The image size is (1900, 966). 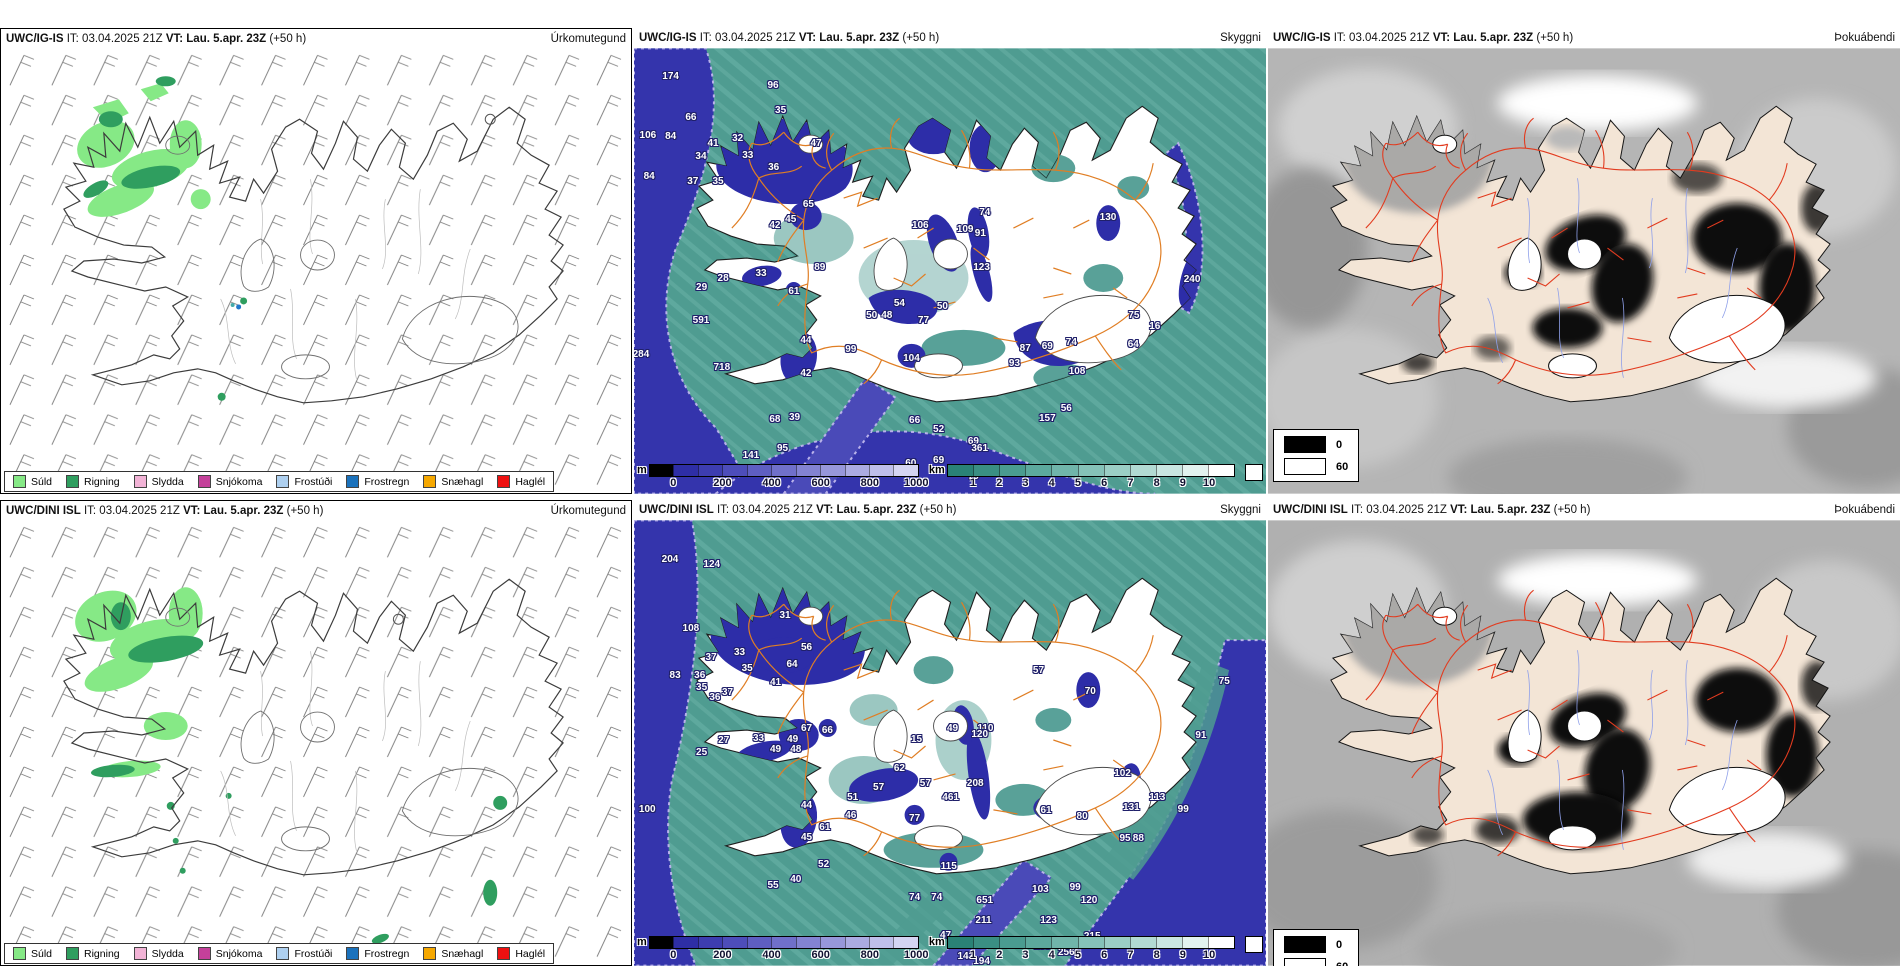 I want to click on visibility-value: 64, so click(x=791, y=665).